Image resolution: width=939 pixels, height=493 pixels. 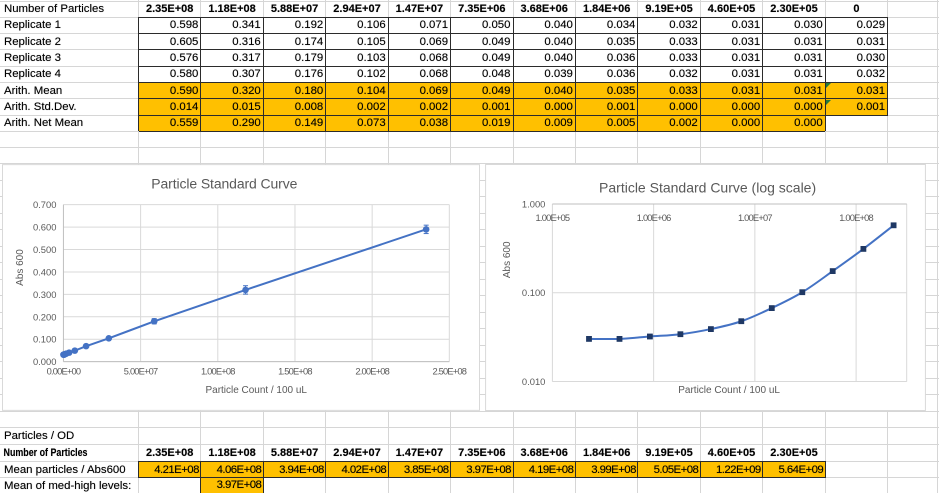 What do you see at coordinates (295, 371) in the screenshot?
I see `svg-text: 1.50E+08` at bounding box center [295, 371].